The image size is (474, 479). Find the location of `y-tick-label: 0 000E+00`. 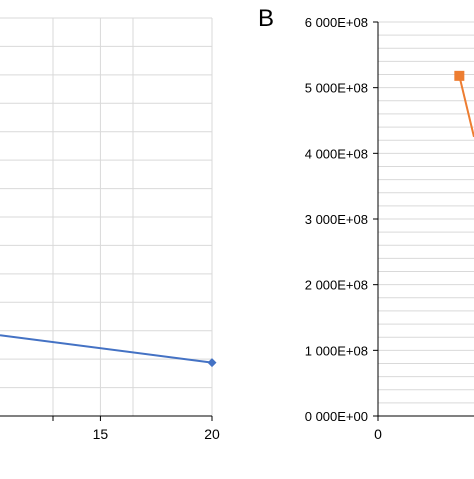

y-tick-label: 0 000E+00 is located at coordinates (336, 416).